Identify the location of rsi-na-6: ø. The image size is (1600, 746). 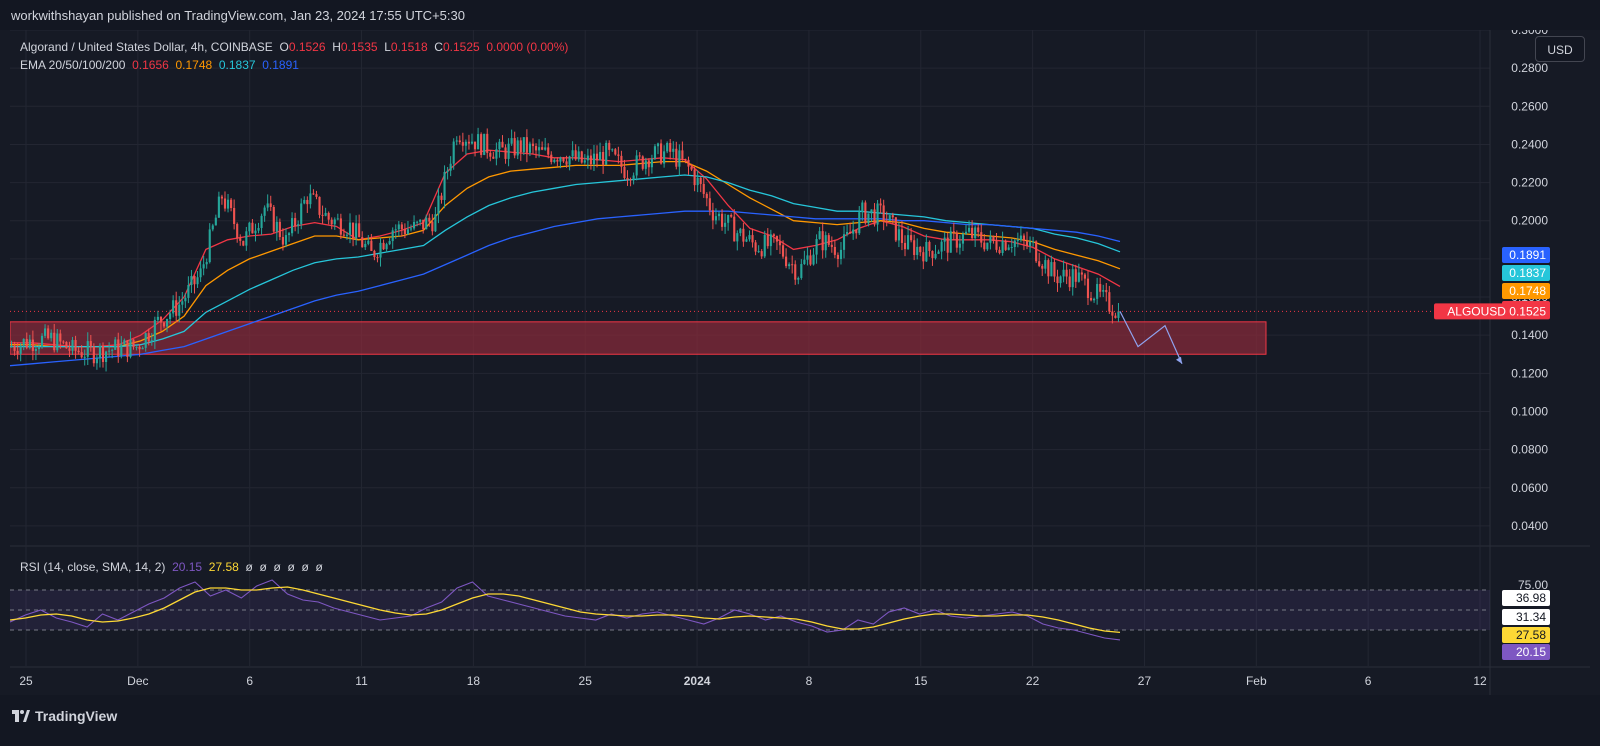
(319, 567).